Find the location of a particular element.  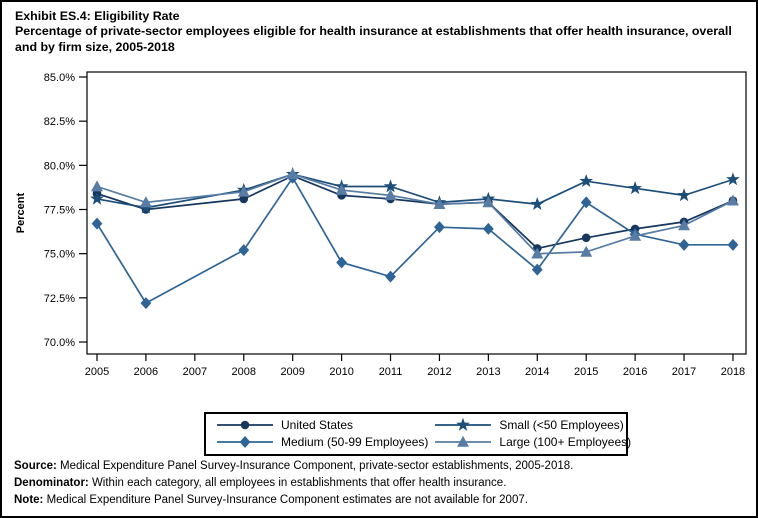

x-axis-tick-label: 2017 is located at coordinates (684, 372).